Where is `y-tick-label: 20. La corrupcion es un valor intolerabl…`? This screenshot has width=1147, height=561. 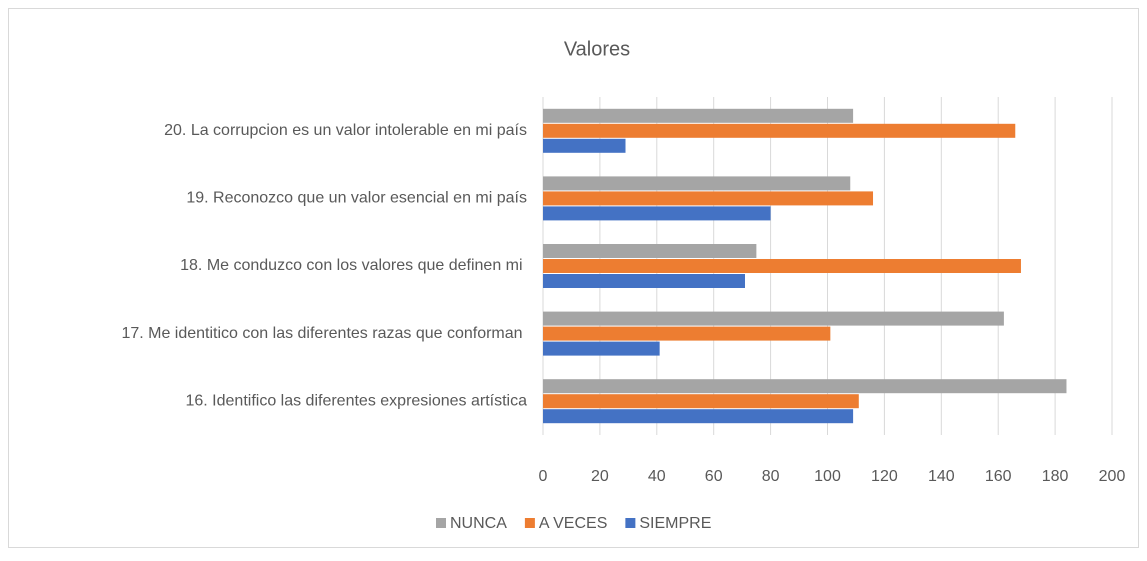 y-tick-label: 20. La corrupcion es un valor intolerabl… is located at coordinates (345, 130).